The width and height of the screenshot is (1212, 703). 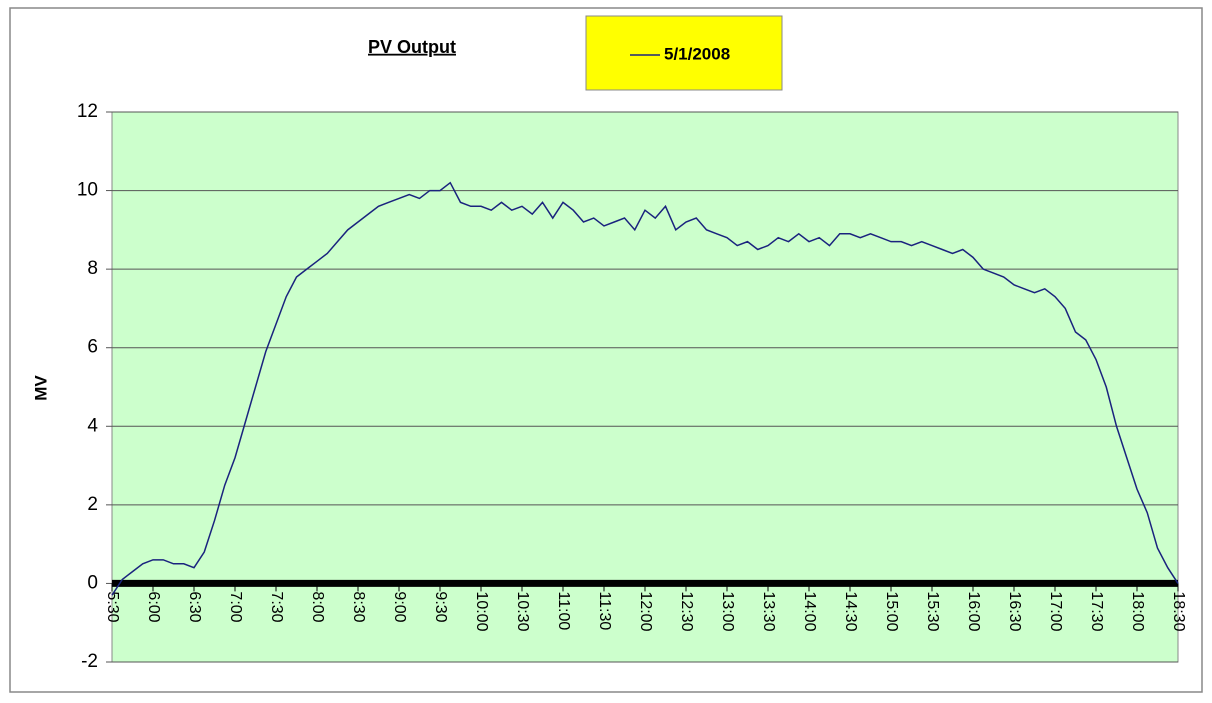 What do you see at coordinates (89, 661) in the screenshot?
I see `y-tick-label: -2` at bounding box center [89, 661].